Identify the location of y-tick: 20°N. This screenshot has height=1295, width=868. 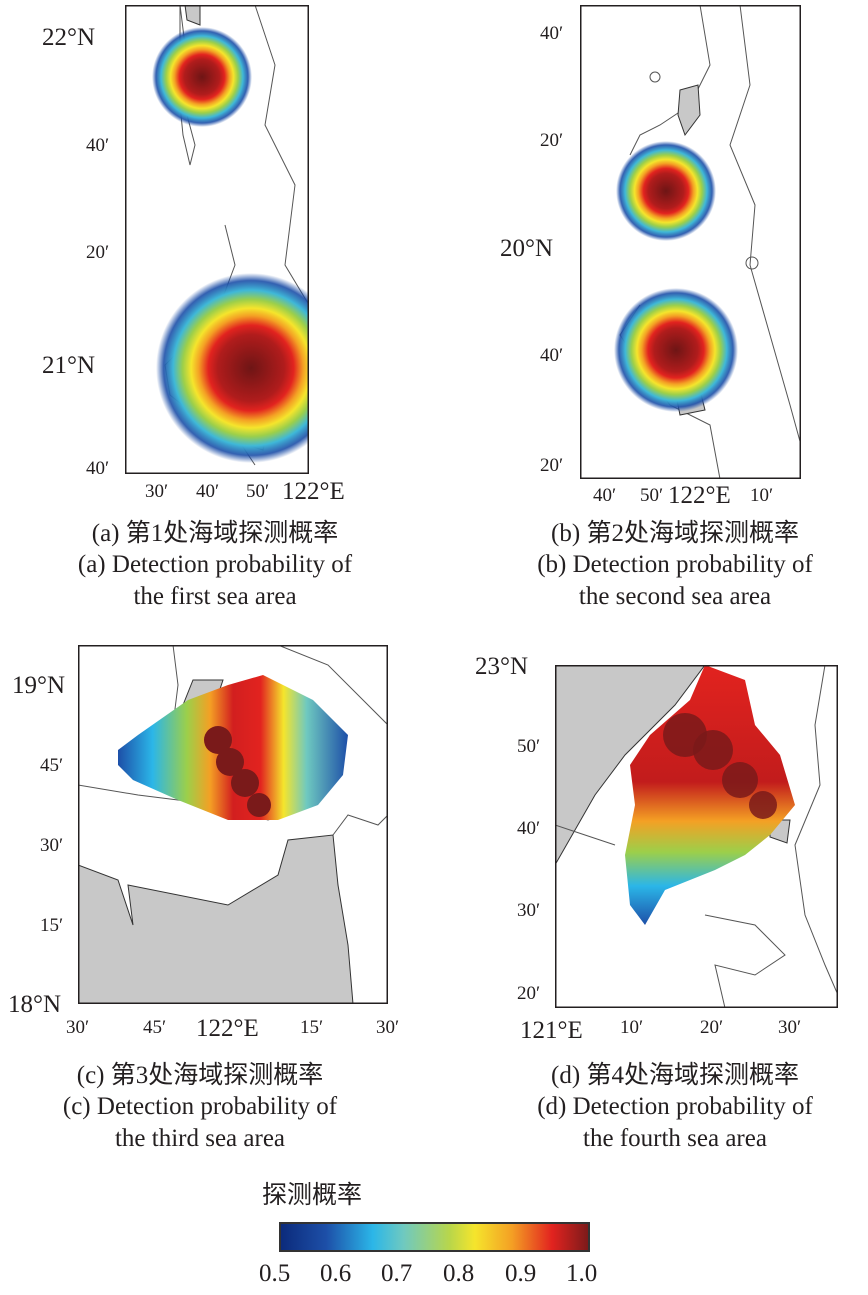
(527, 248).